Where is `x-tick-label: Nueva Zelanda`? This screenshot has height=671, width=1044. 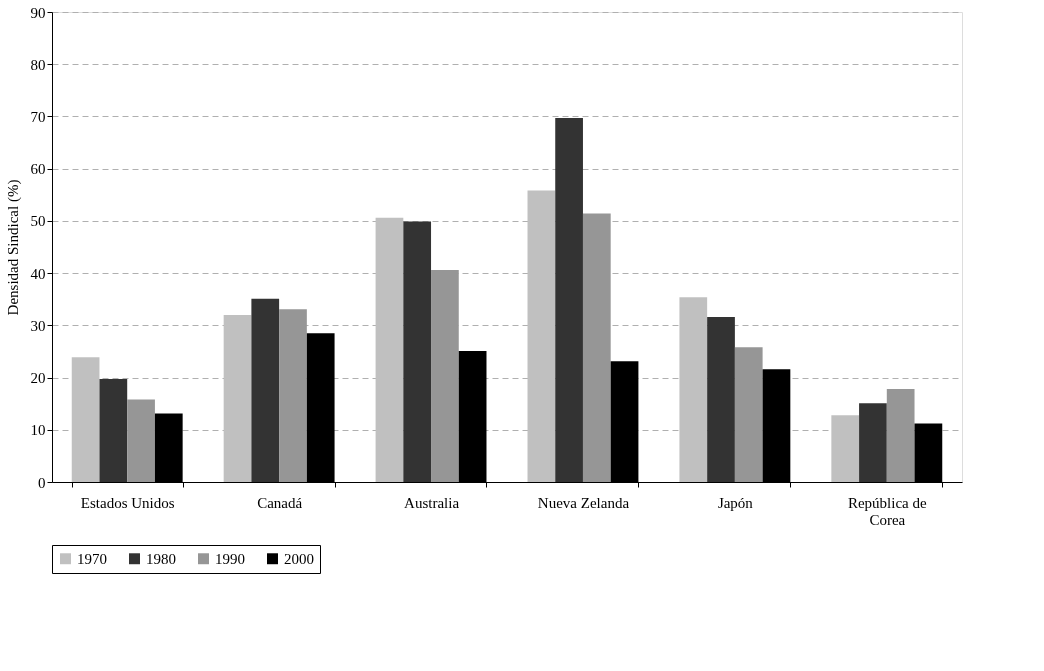
x-tick-label: Nueva Zelanda is located at coordinates (583, 502).